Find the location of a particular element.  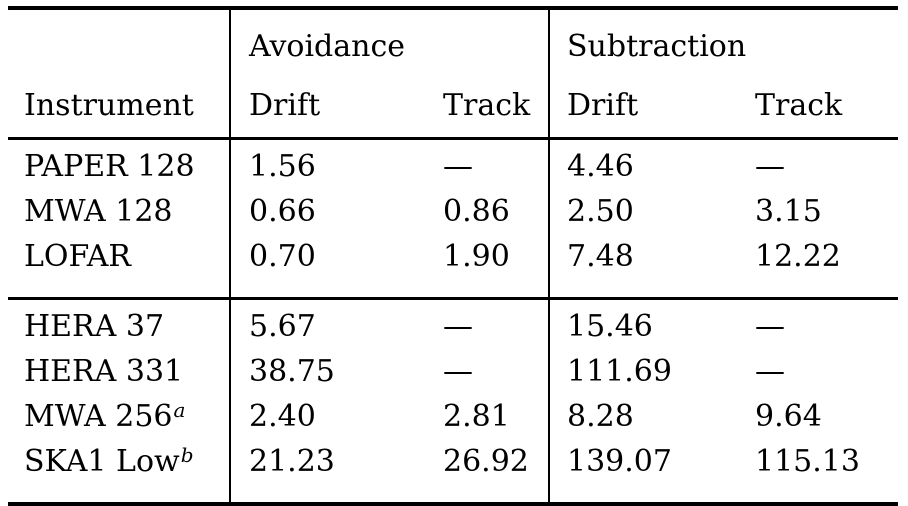

header-avoidance-track: Track is located at coordinates (487, 105).